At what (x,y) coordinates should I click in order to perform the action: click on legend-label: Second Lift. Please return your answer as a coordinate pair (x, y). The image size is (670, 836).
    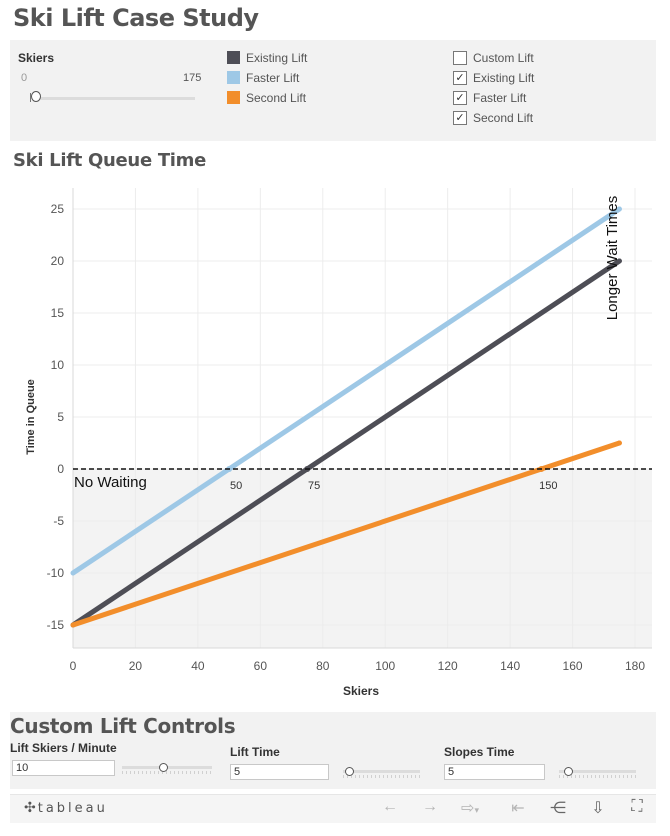
    Looking at the image, I should click on (276, 98).